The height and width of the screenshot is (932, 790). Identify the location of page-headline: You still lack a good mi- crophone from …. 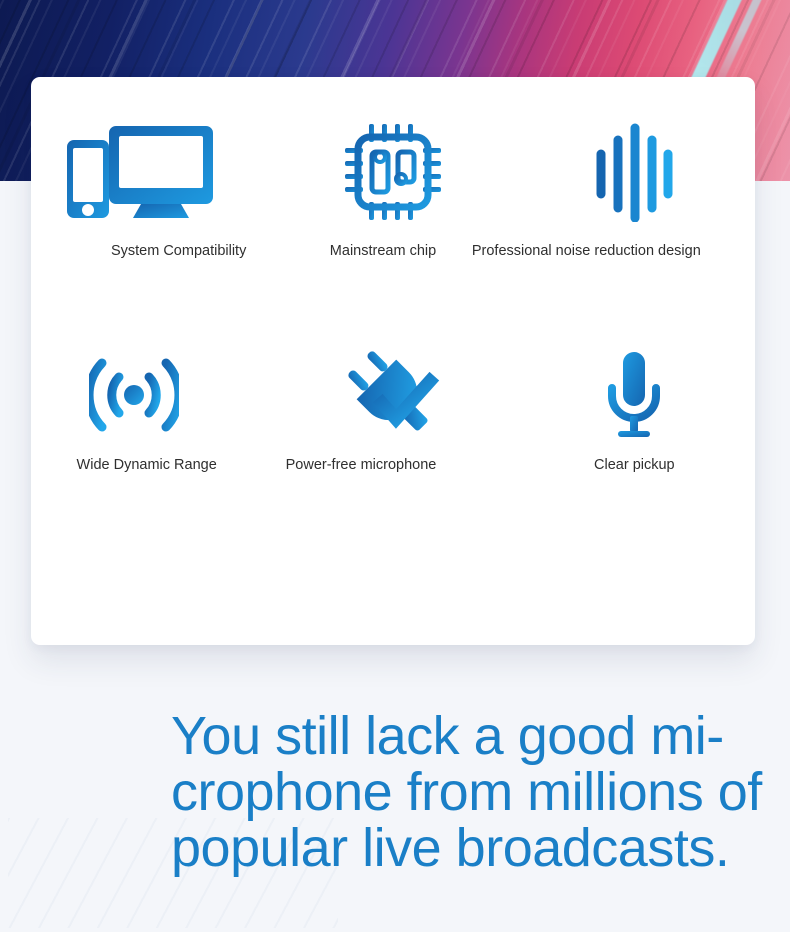
(480, 792).